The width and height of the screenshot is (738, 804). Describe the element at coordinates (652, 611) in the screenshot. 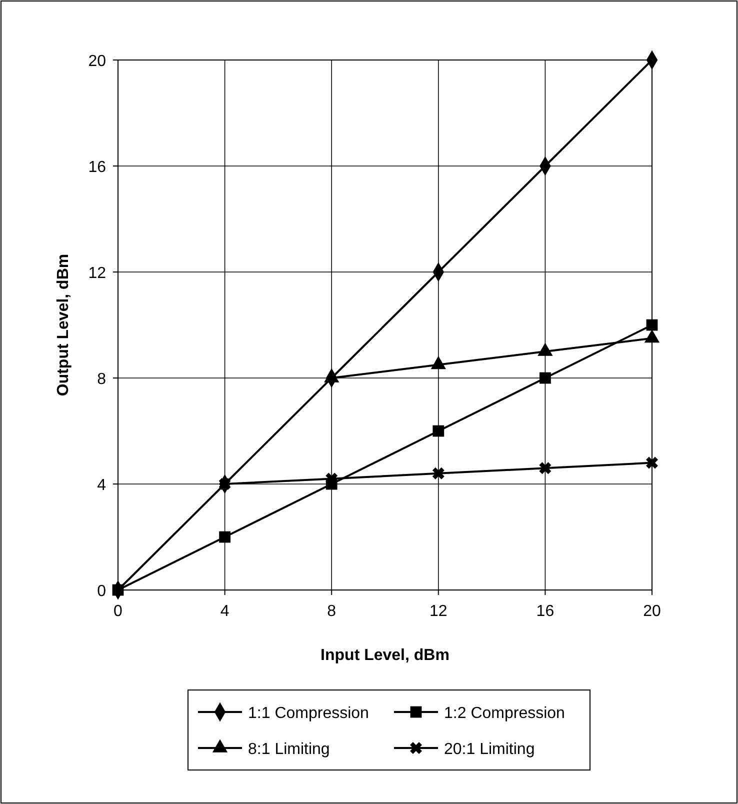

I see `x-tick-label: 20` at that location.